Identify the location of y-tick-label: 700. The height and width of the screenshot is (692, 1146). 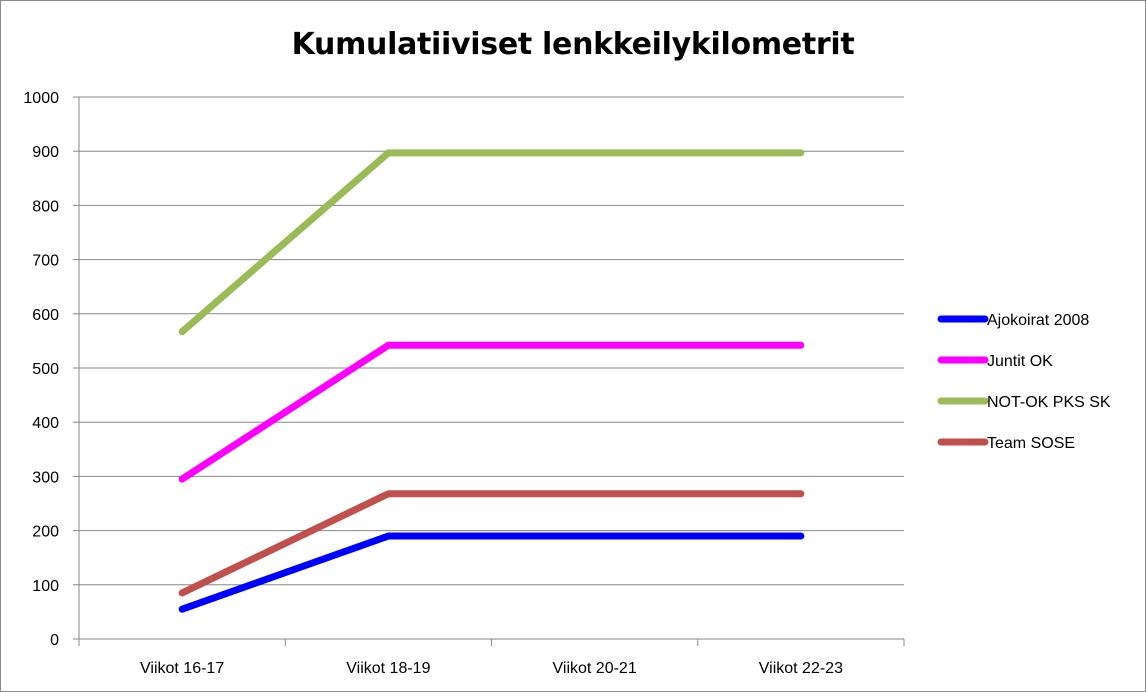
(45, 261).